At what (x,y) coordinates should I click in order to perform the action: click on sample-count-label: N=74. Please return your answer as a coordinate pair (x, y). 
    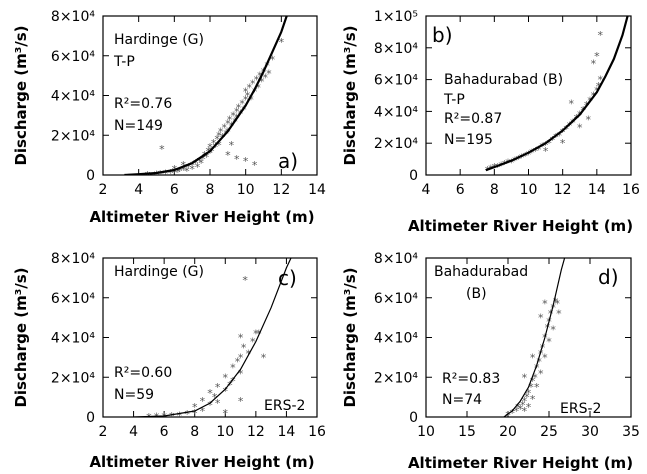
    Looking at the image, I should click on (462, 400).